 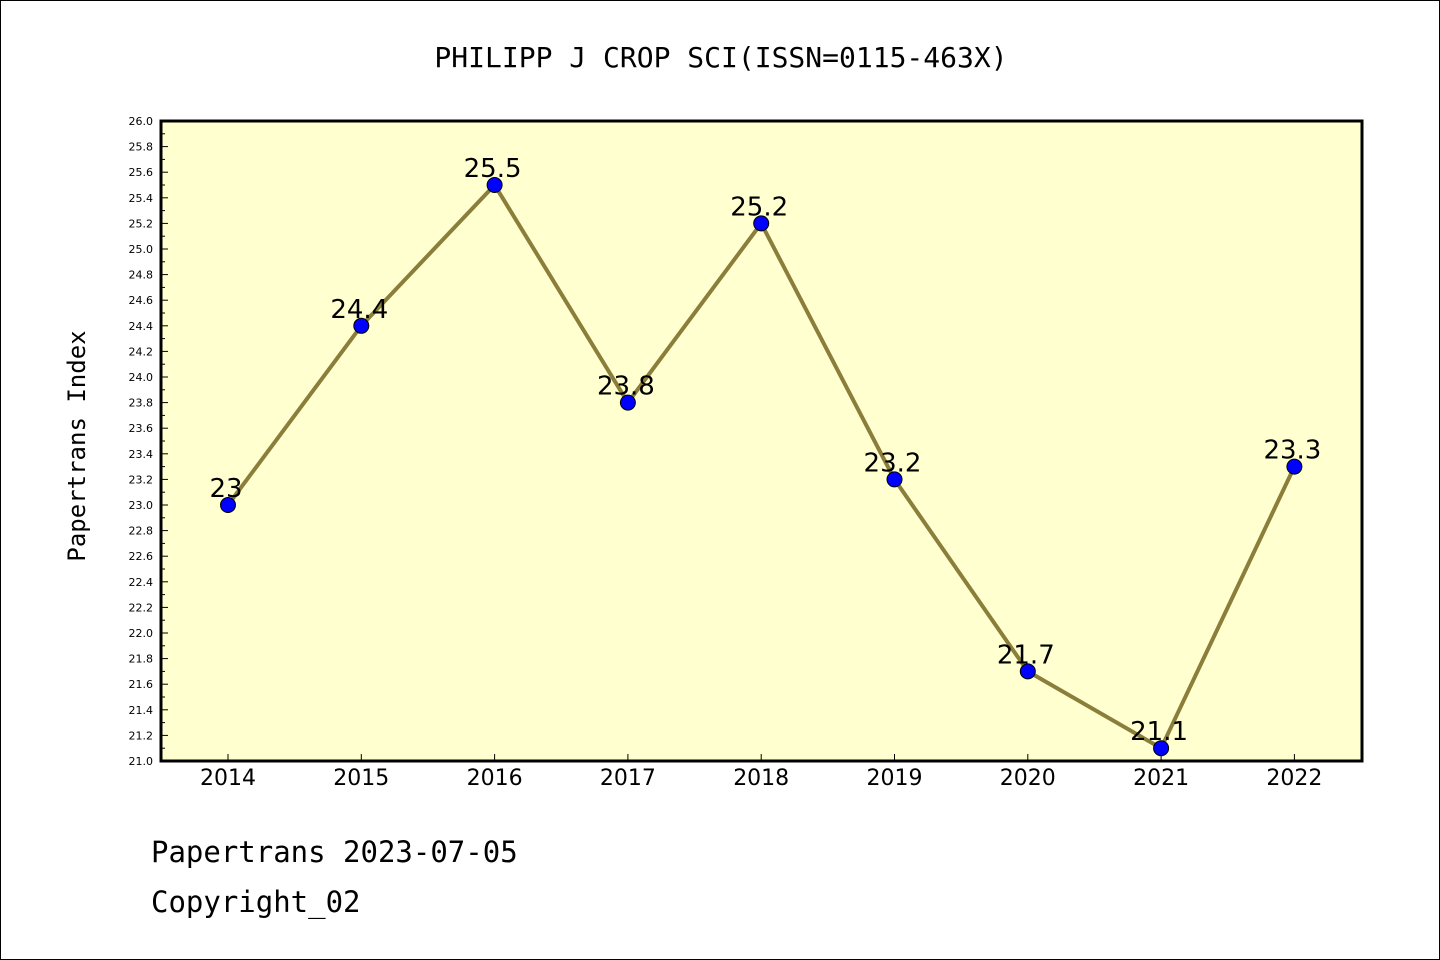 What do you see at coordinates (141, 607) in the screenshot?
I see `y-tick-label: 22.2` at bounding box center [141, 607].